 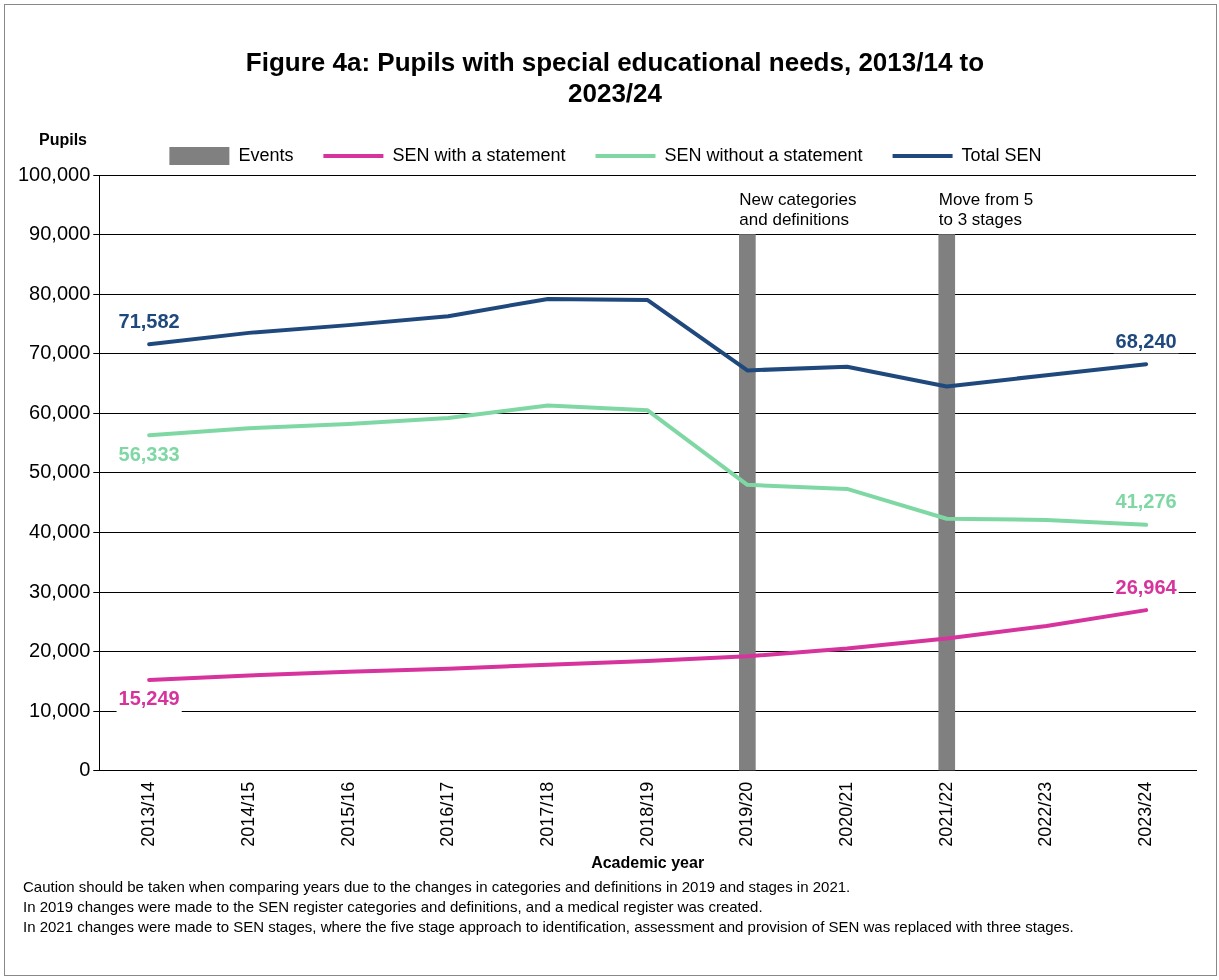 What do you see at coordinates (615, 78) in the screenshot?
I see `chart-title: Figure 4a: Pupils with special educational needs, 2013/14 to 2023/24` at bounding box center [615, 78].